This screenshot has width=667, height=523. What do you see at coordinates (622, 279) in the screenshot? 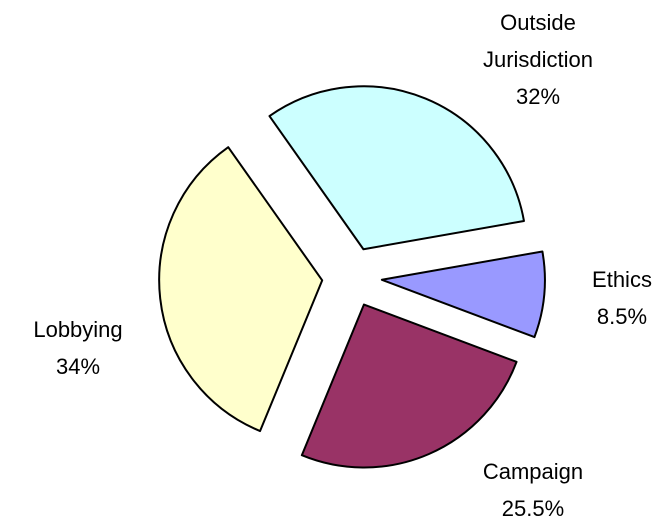
I see `category-label: Ethics` at bounding box center [622, 279].